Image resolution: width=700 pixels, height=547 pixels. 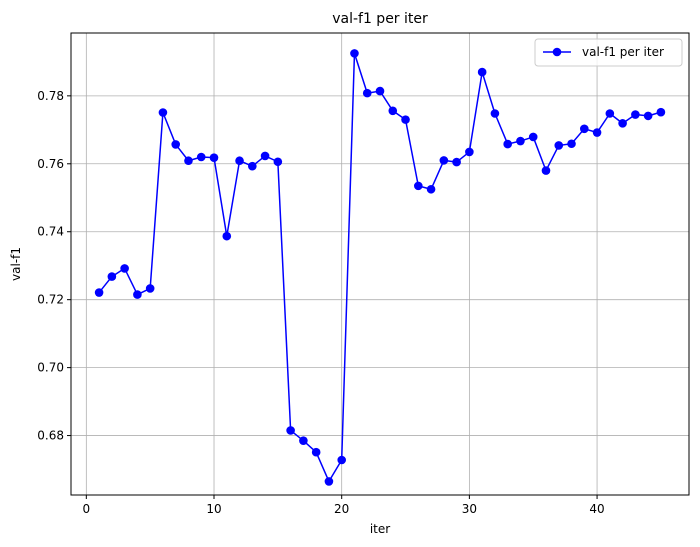 I want to click on legend: val-f1 per iter, so click(x=608, y=52).